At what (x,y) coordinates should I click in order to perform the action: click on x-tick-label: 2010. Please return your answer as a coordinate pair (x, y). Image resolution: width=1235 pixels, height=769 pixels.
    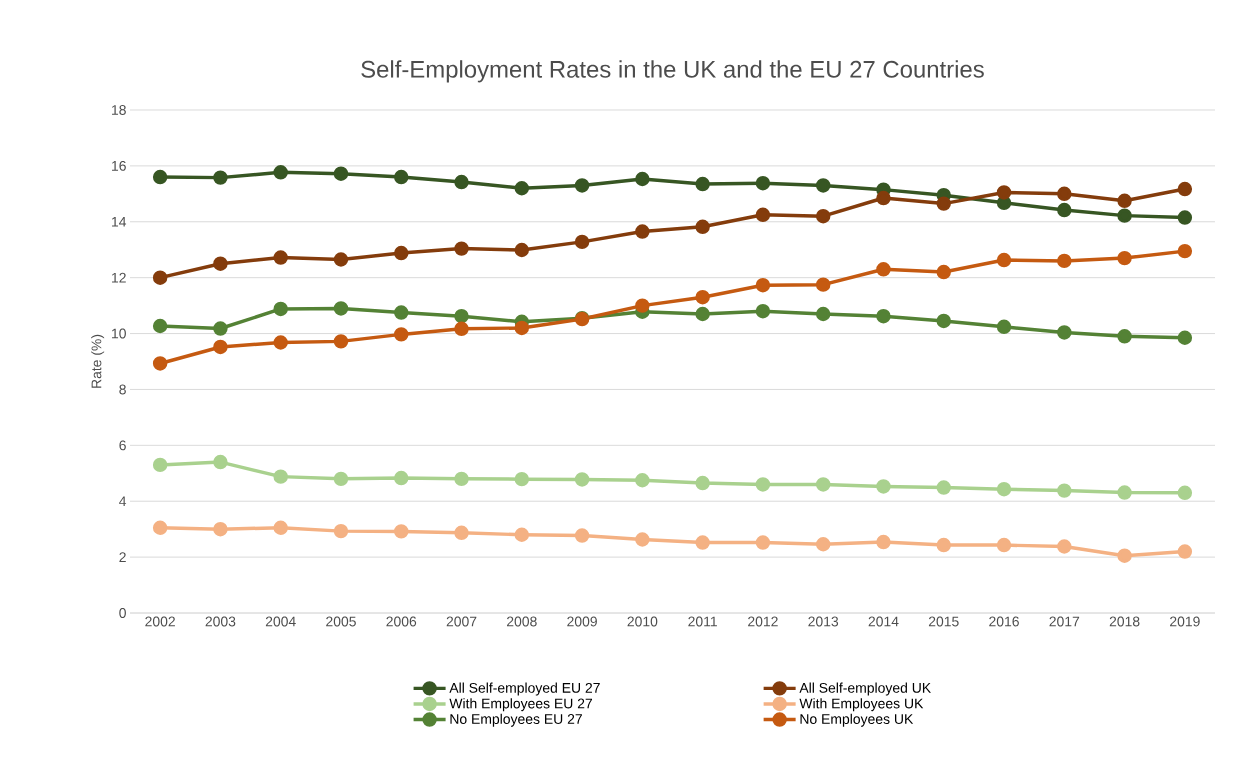
    Looking at the image, I should click on (642, 621).